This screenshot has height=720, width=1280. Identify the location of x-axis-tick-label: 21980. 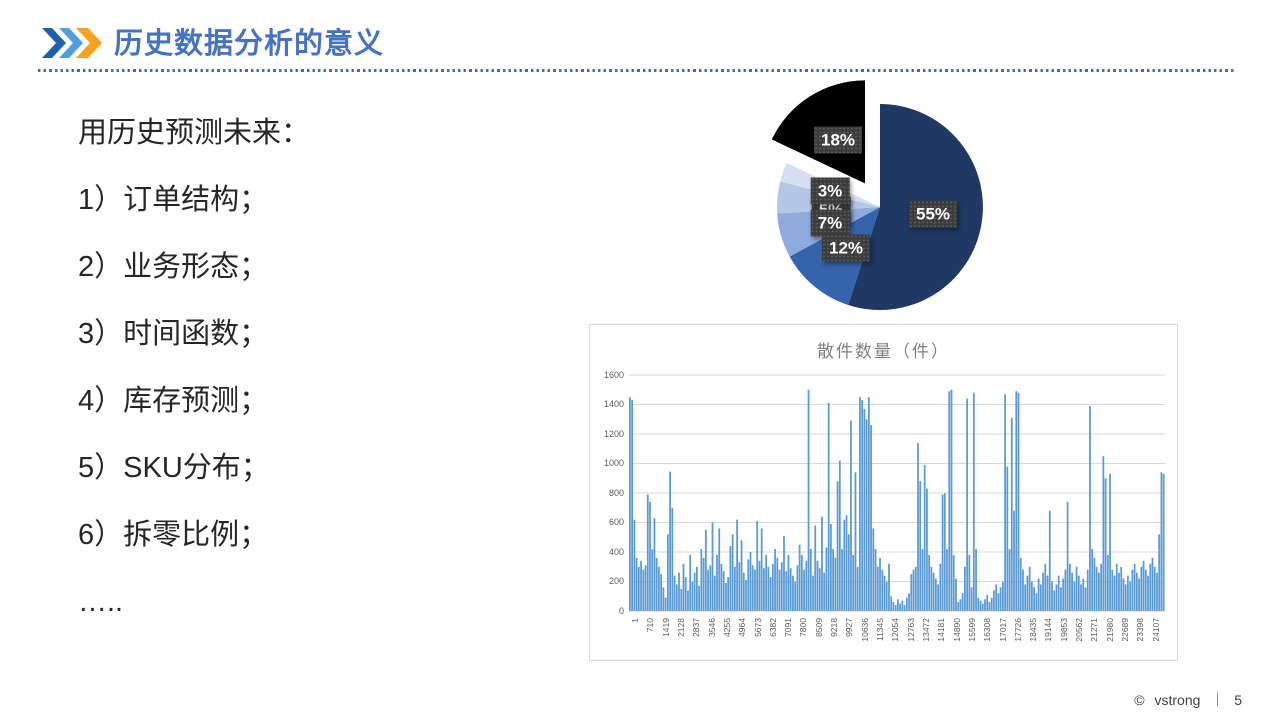
(1109, 630).